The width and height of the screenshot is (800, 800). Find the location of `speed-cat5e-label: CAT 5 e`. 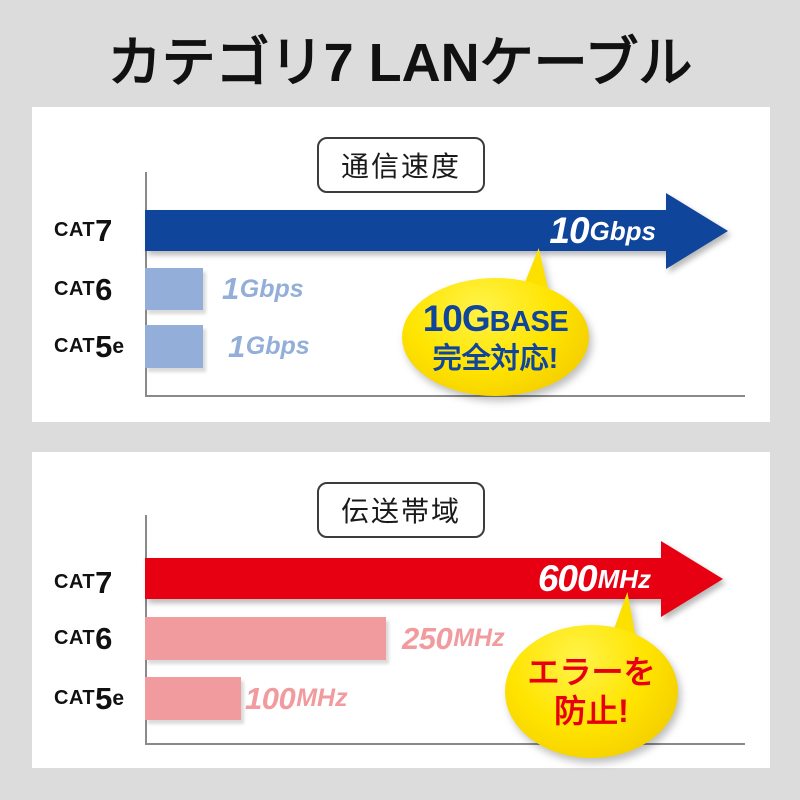

speed-cat5e-label: CAT 5 e is located at coordinates (89, 346).